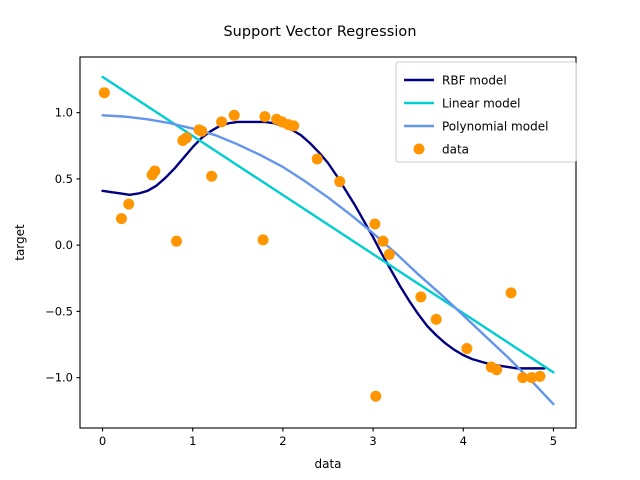 This screenshot has height=480, width=640. What do you see at coordinates (320, 32) in the screenshot?
I see `page-title: Support Vector Regression` at bounding box center [320, 32].